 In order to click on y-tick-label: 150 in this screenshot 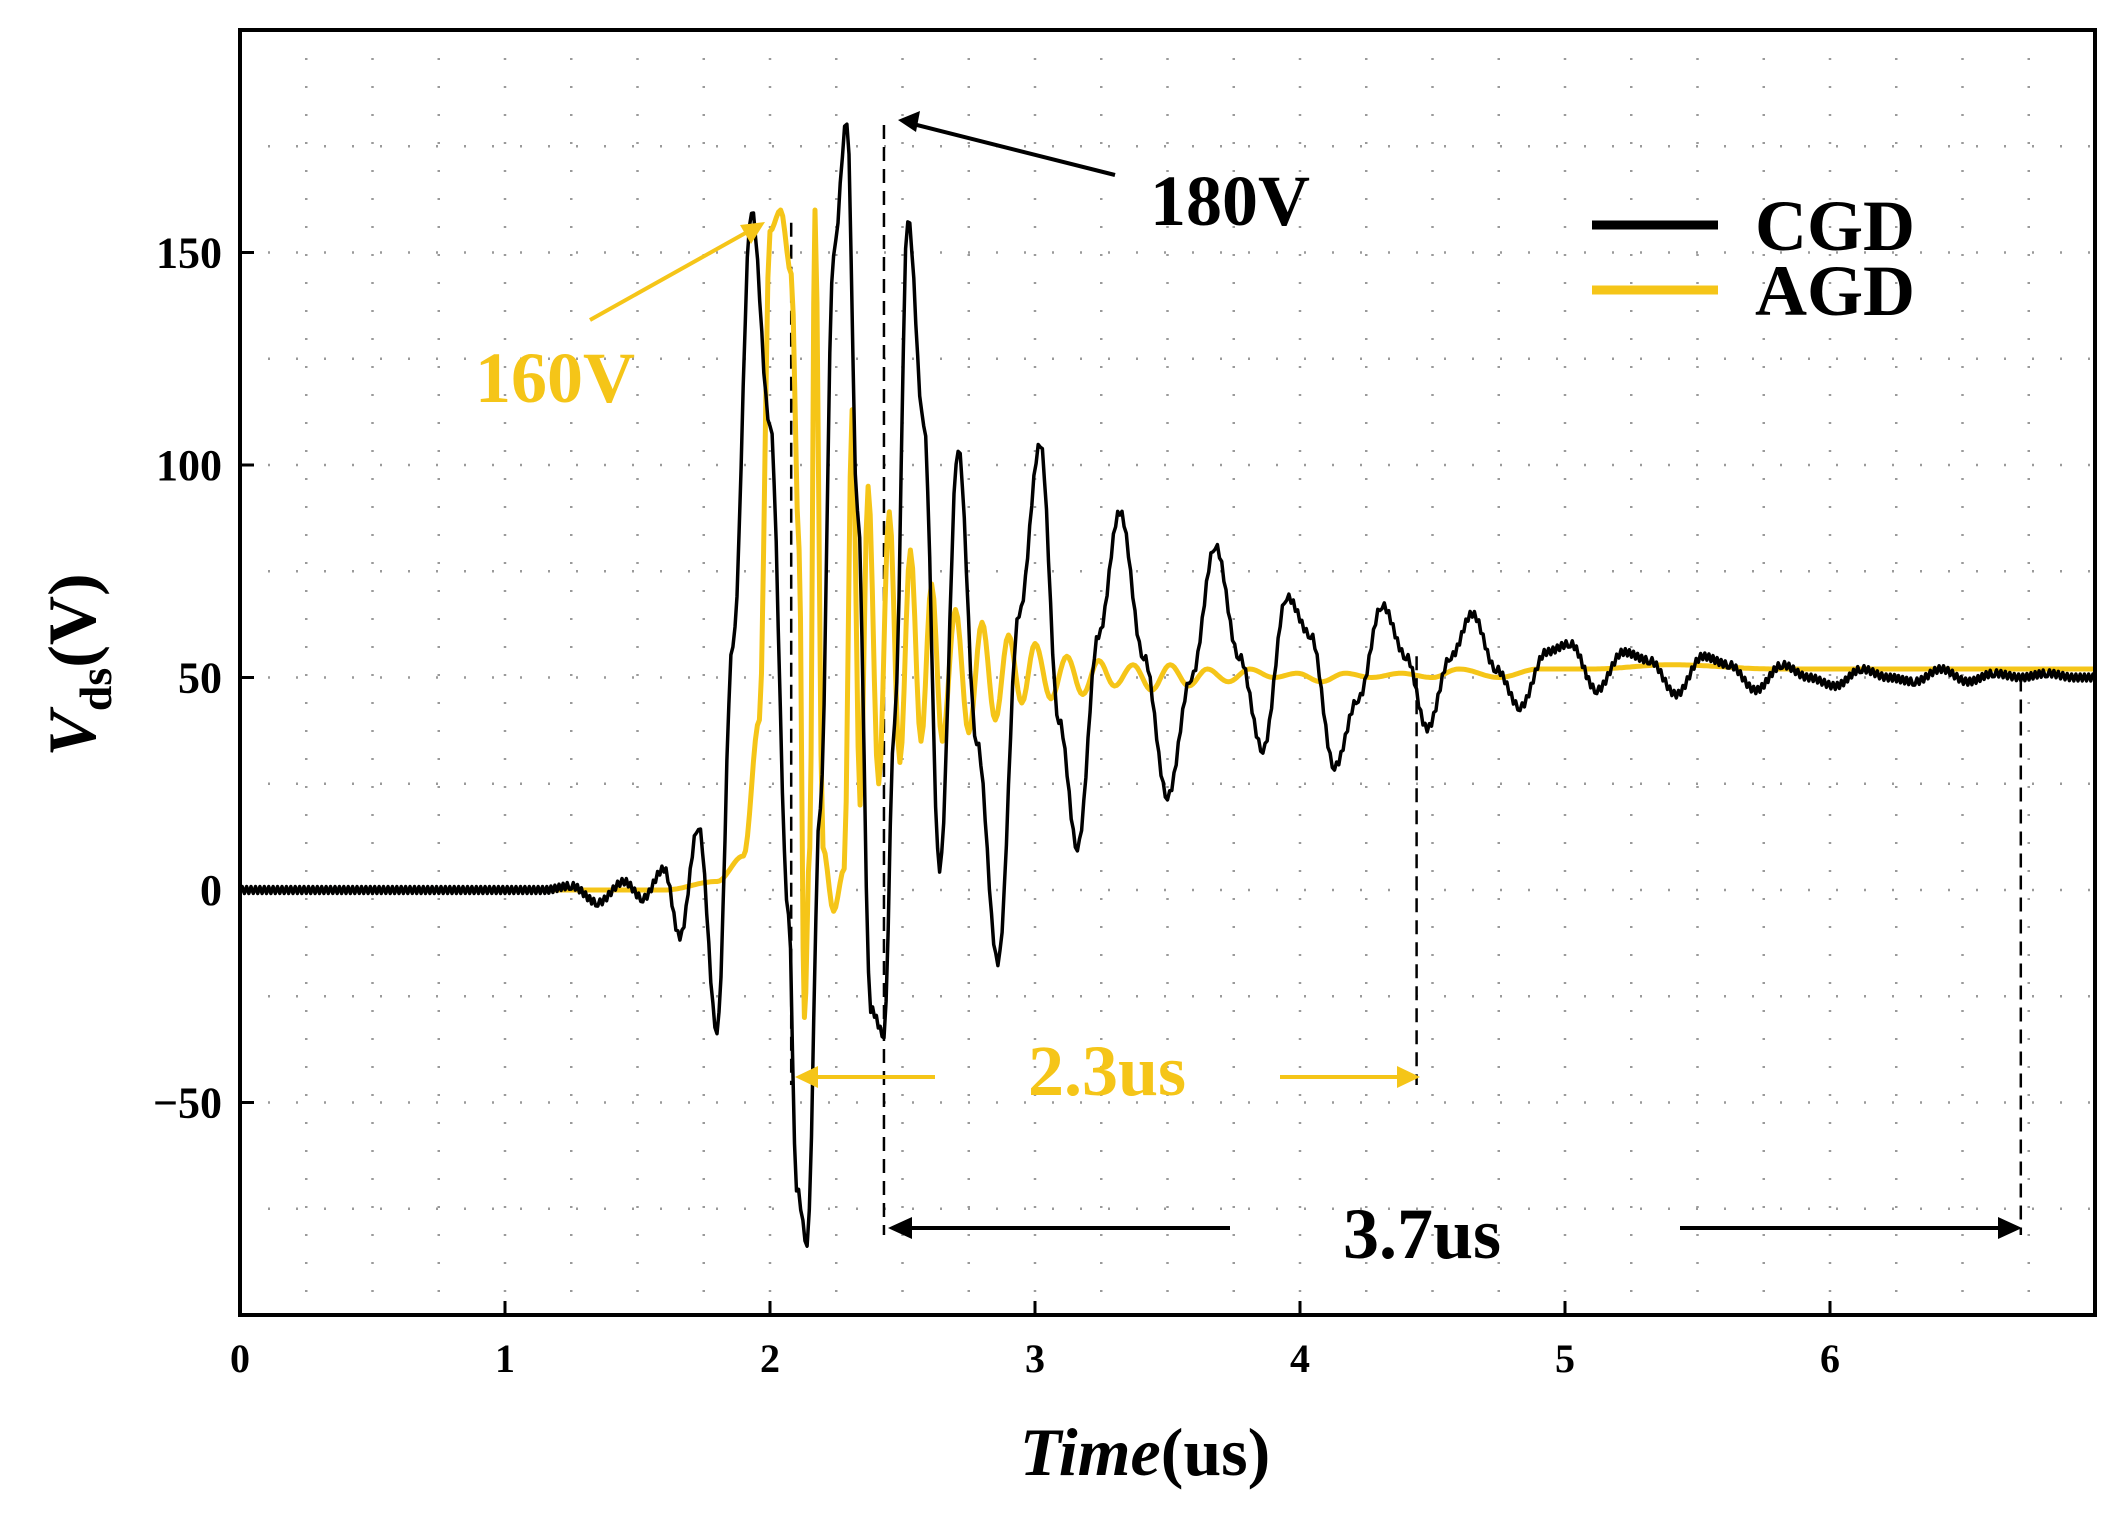, I will do `click(189, 253)`.